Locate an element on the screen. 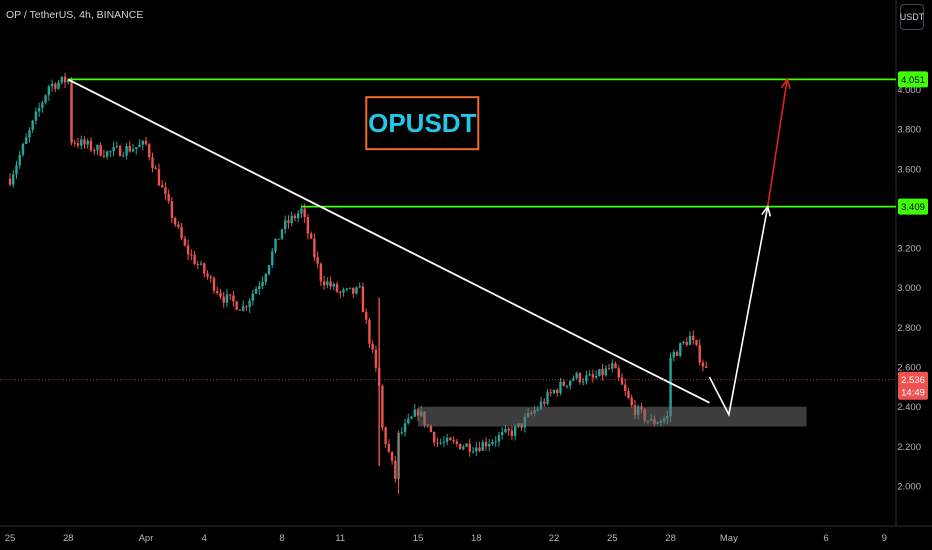 This screenshot has height=550, width=932. level-tag-upper is located at coordinates (913, 79).